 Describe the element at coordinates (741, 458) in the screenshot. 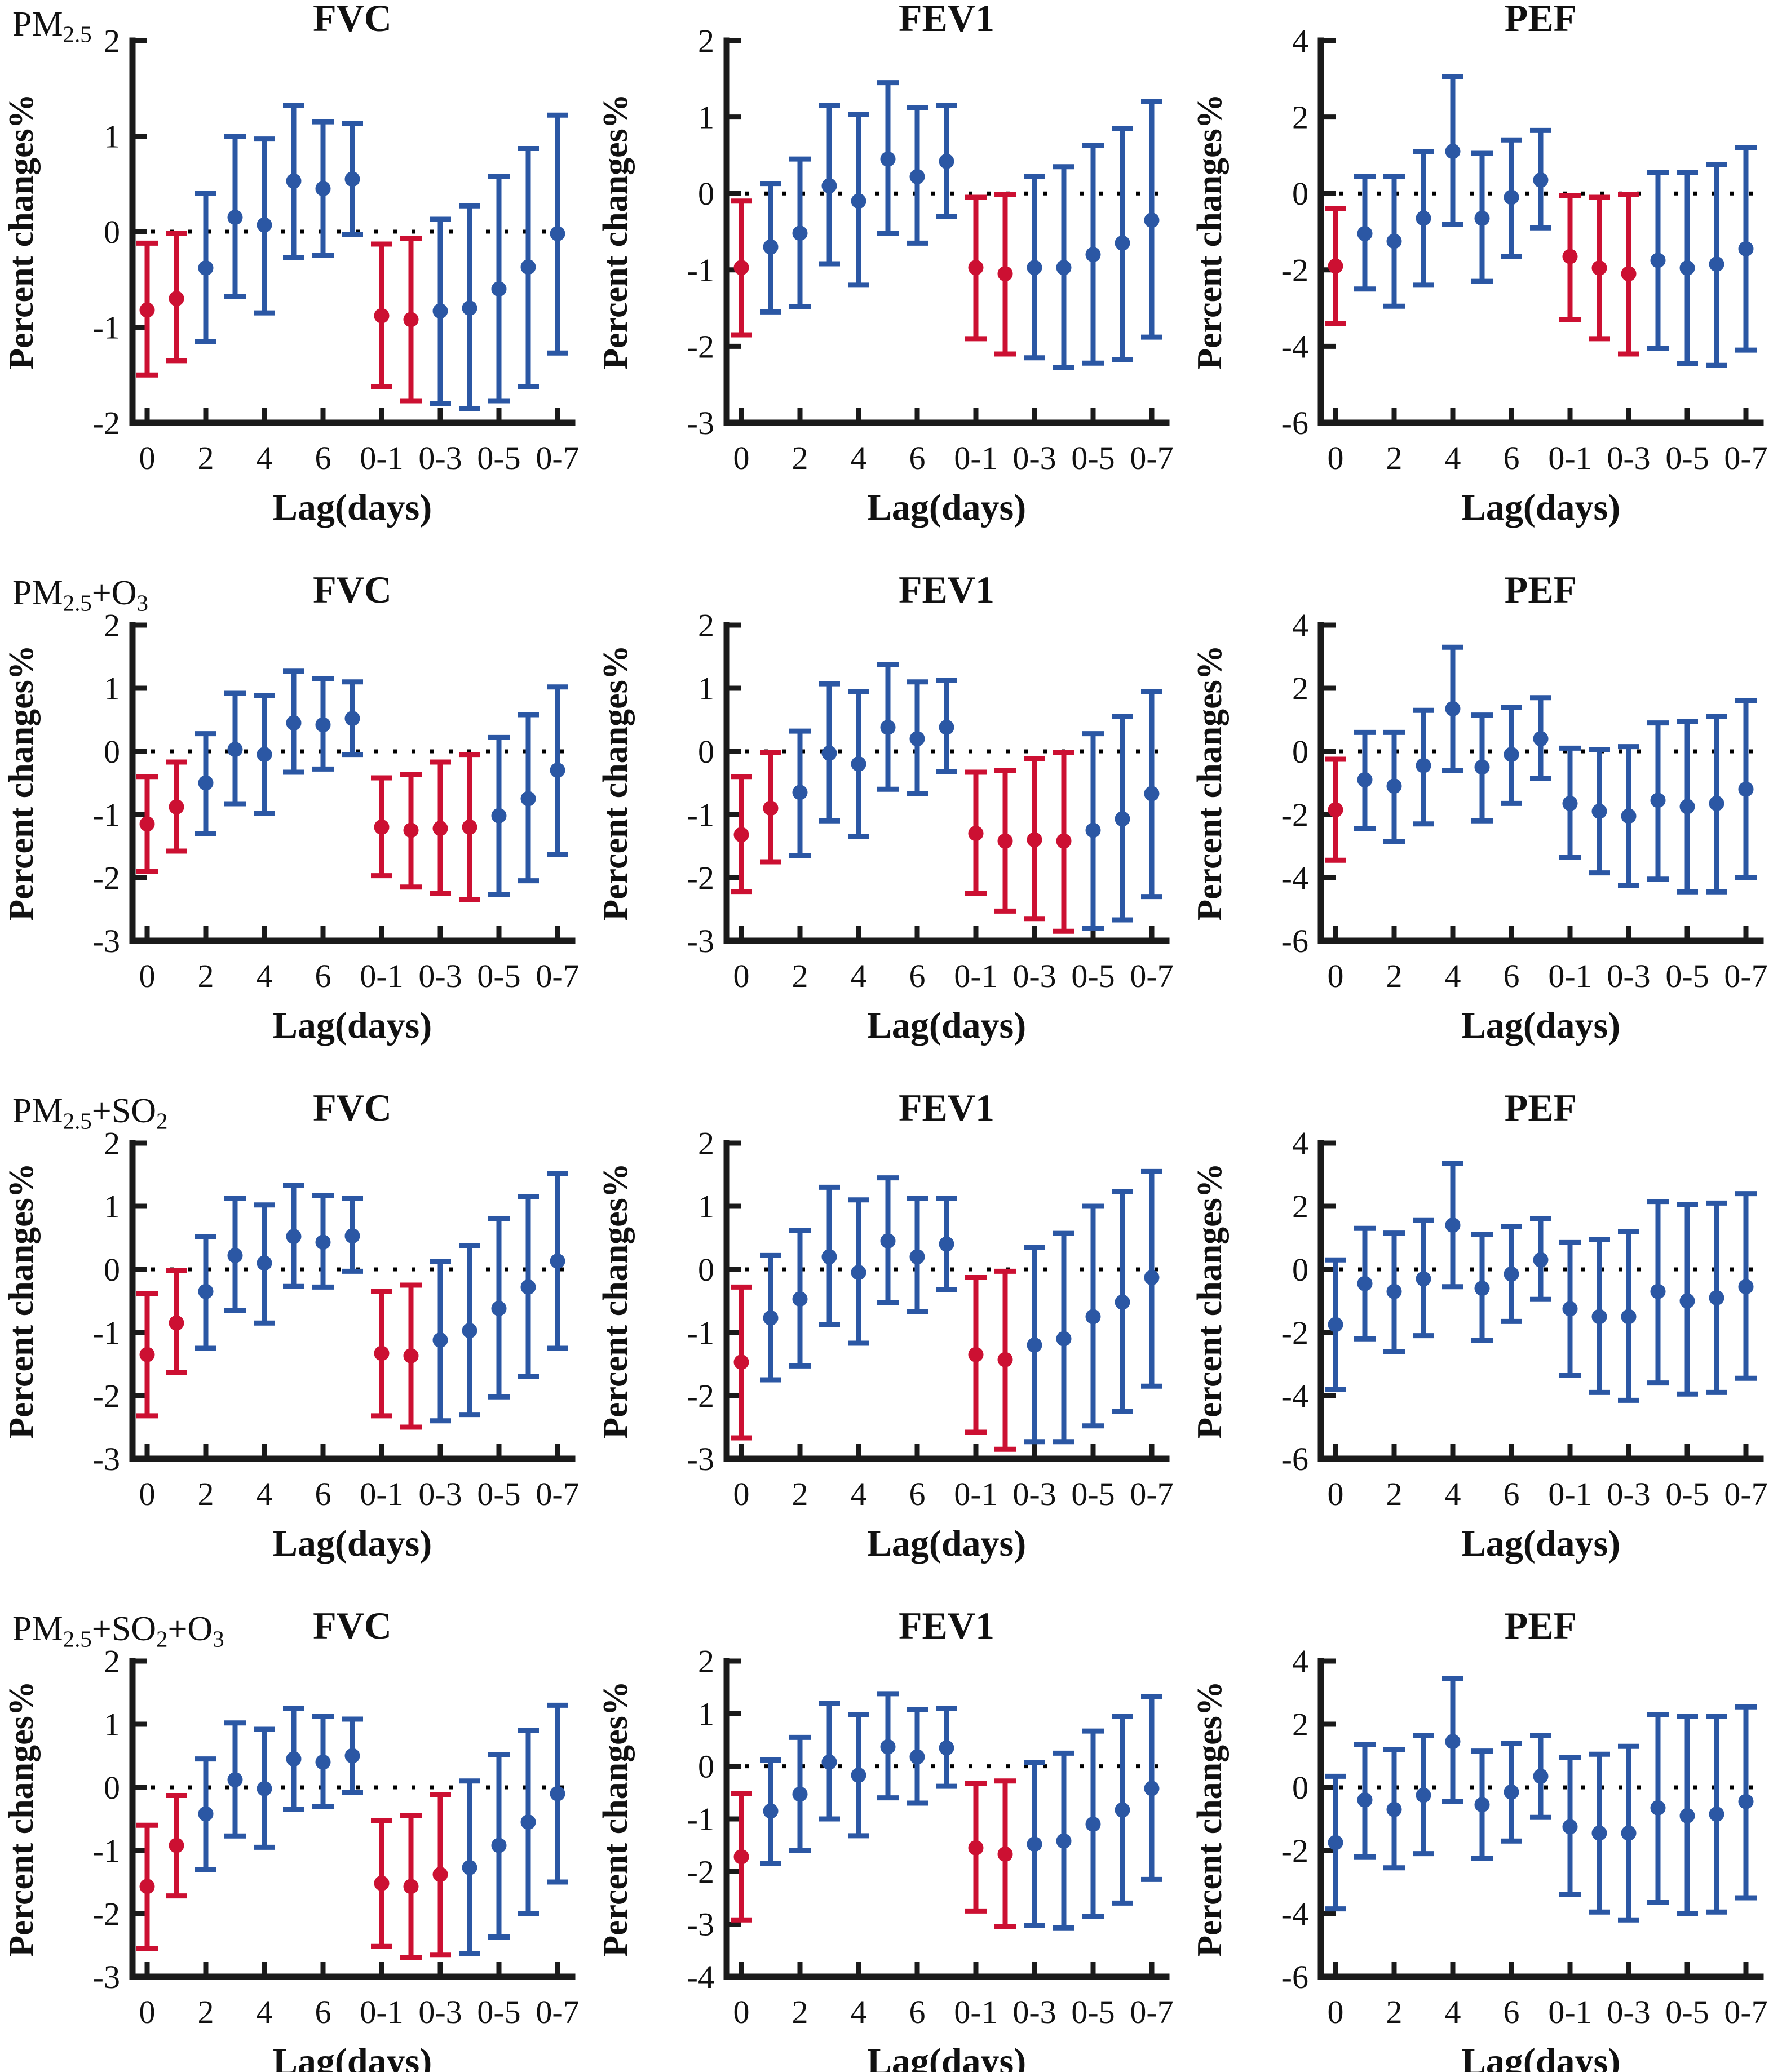

I see `x-tick-label: 0` at that location.